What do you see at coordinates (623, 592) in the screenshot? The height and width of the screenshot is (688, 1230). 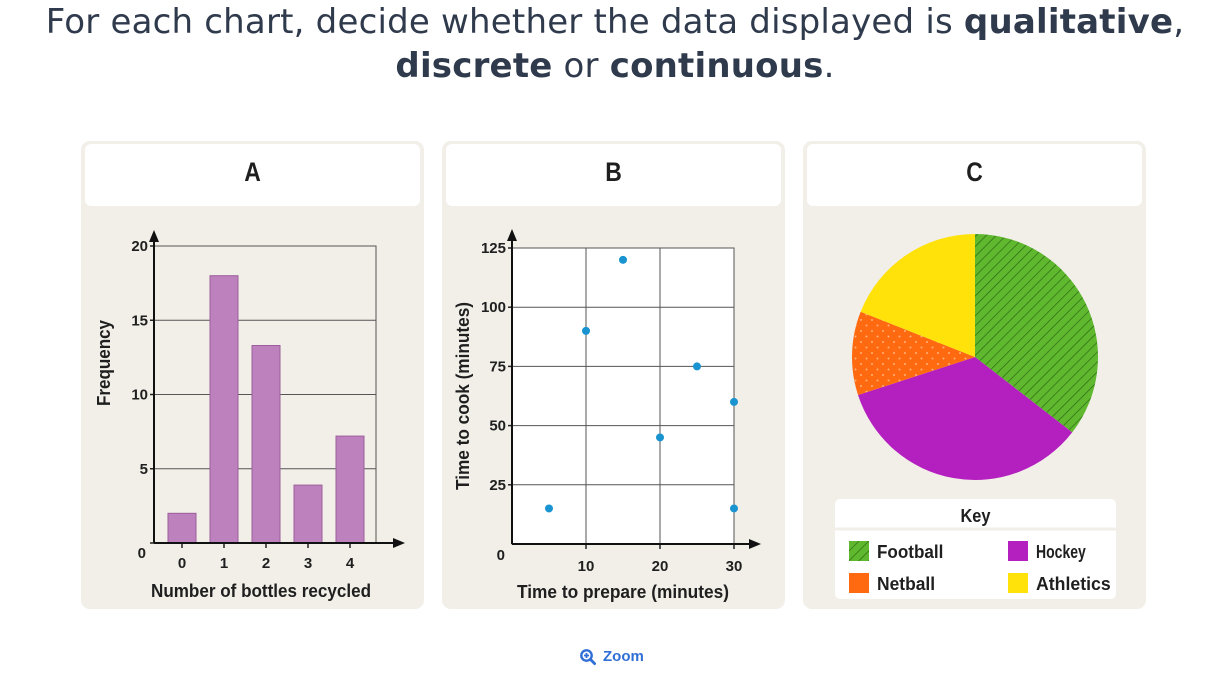 I see `chart-b-x-axis-label: Time to prepare (minutes)` at bounding box center [623, 592].